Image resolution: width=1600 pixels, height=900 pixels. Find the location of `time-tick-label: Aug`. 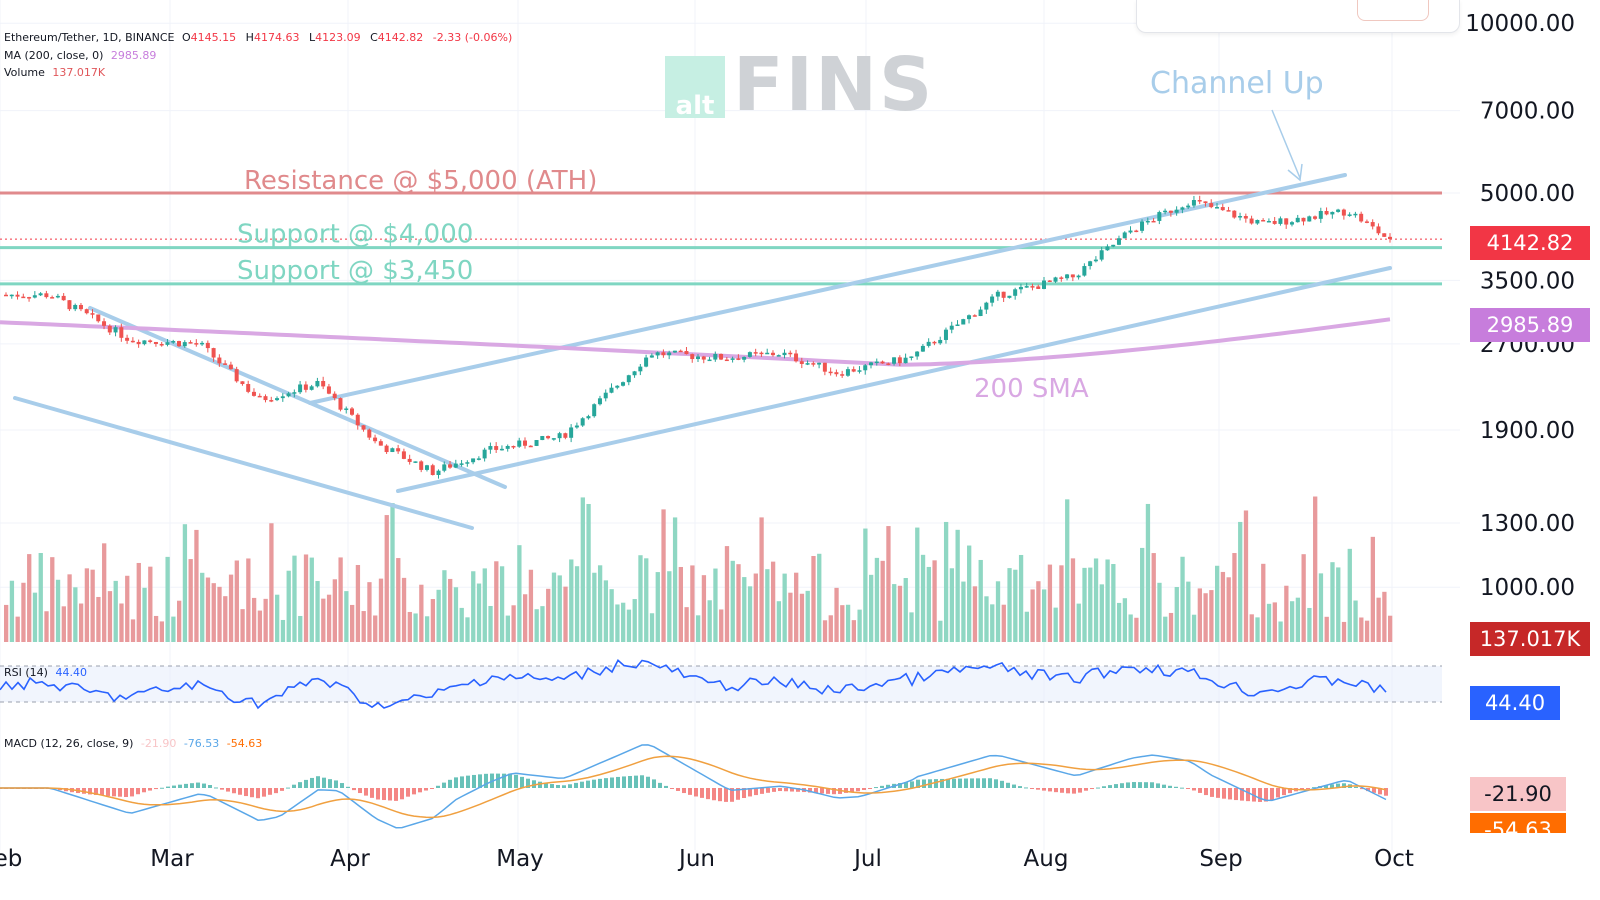

time-tick-label: Aug is located at coordinates (1046, 859).